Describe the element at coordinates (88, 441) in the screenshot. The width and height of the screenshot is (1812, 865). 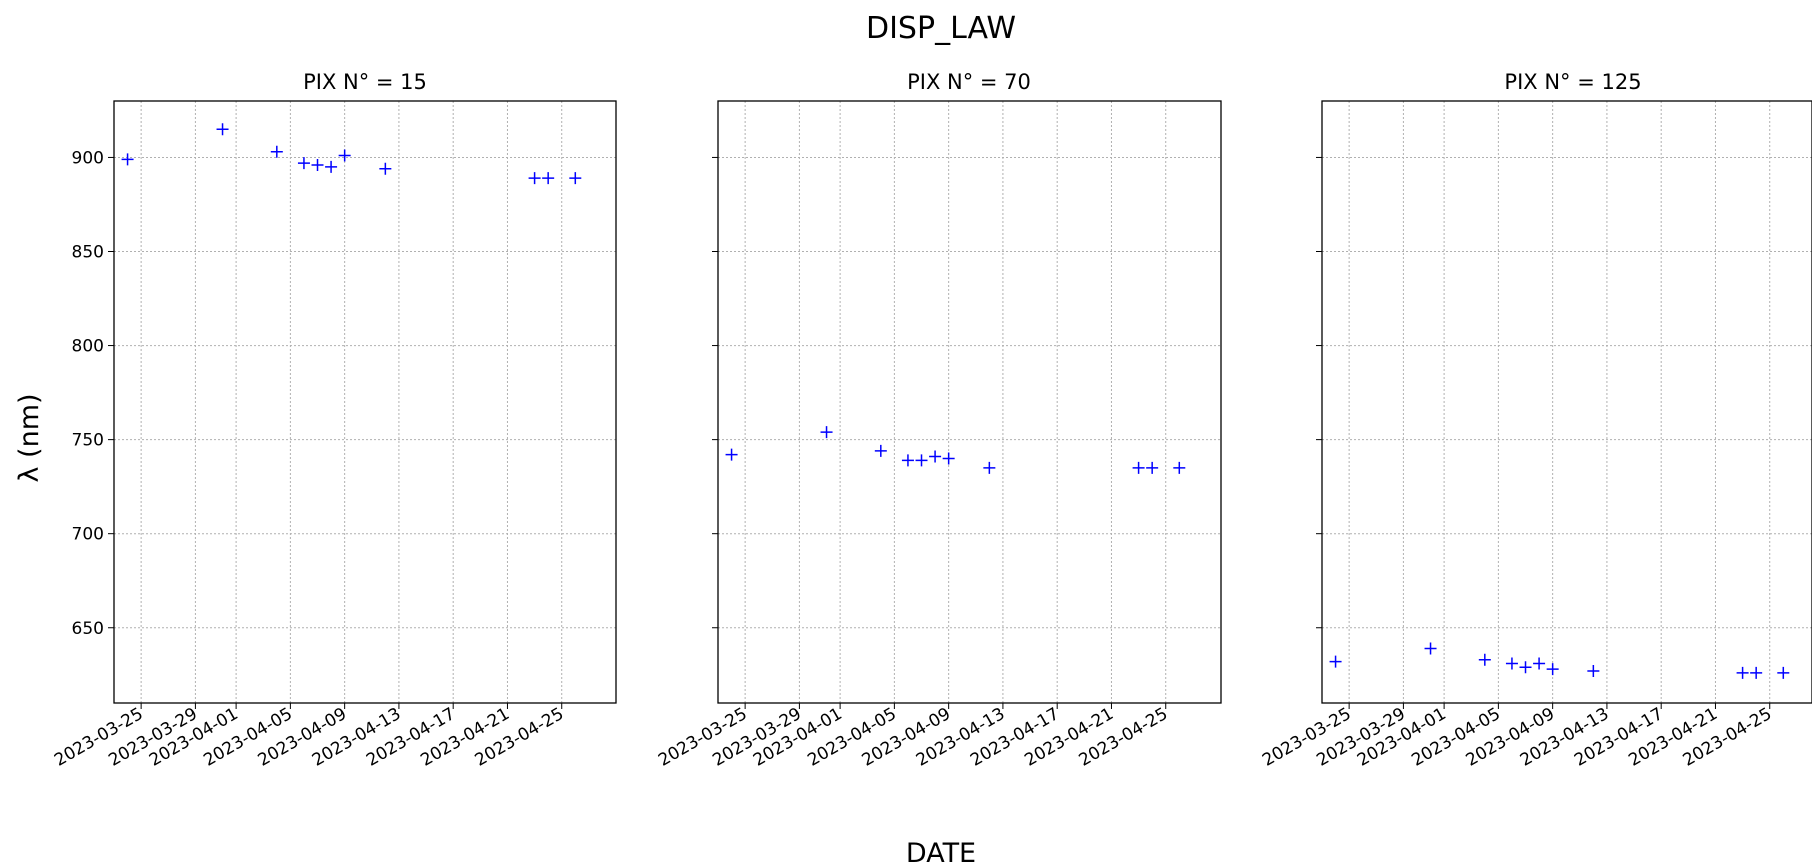
I see `y-tick-label: 750` at that location.